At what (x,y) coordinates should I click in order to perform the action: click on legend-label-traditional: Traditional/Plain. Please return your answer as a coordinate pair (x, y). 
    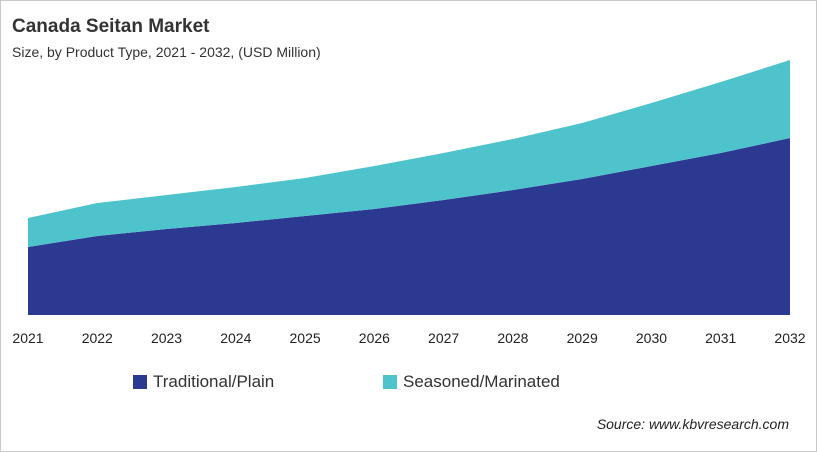
    Looking at the image, I should click on (214, 381).